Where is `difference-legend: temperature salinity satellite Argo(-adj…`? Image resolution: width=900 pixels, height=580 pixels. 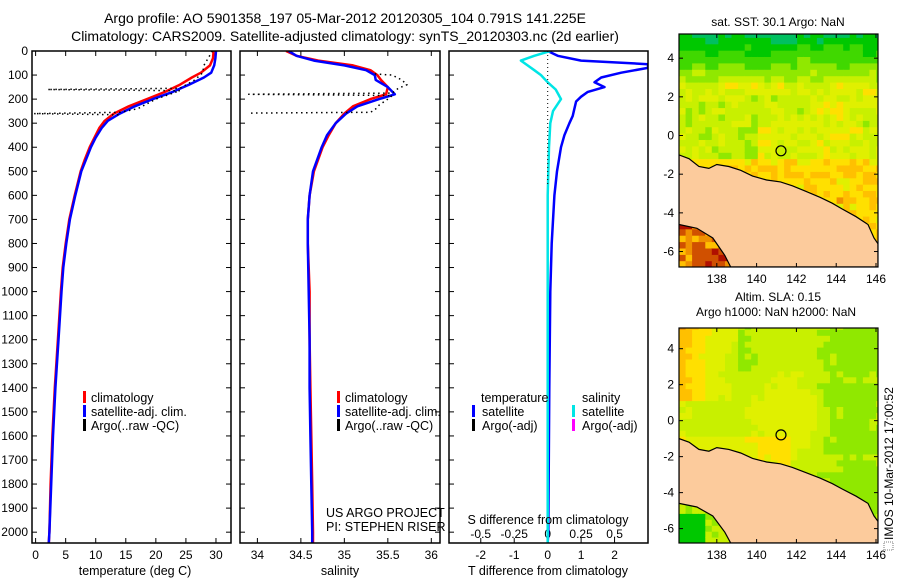
difference-legend: temperature salinity satellite Argo(-adj… is located at coordinates (555, 412).